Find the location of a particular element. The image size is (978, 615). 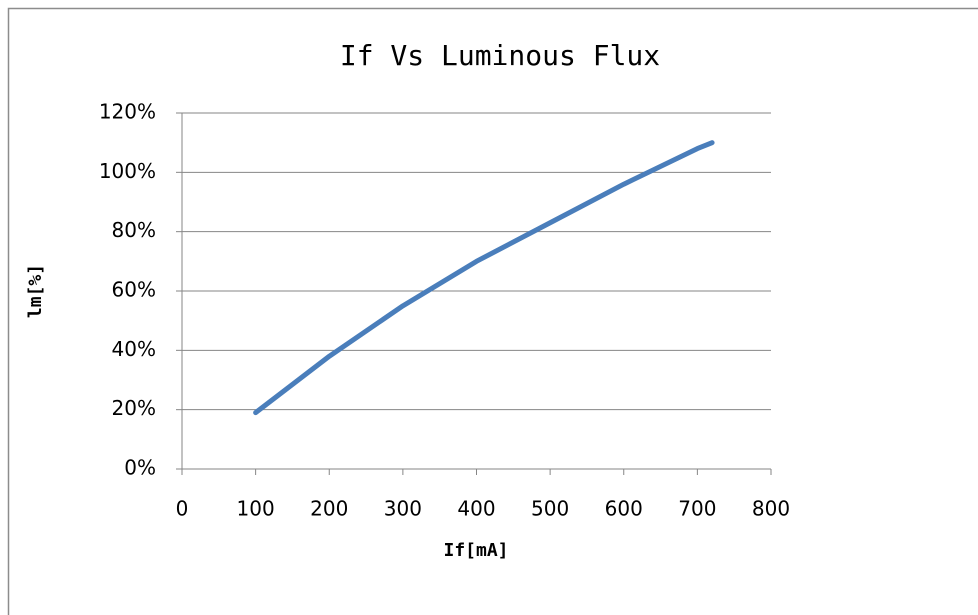

y-tick-label: 20% is located at coordinates (134, 408).